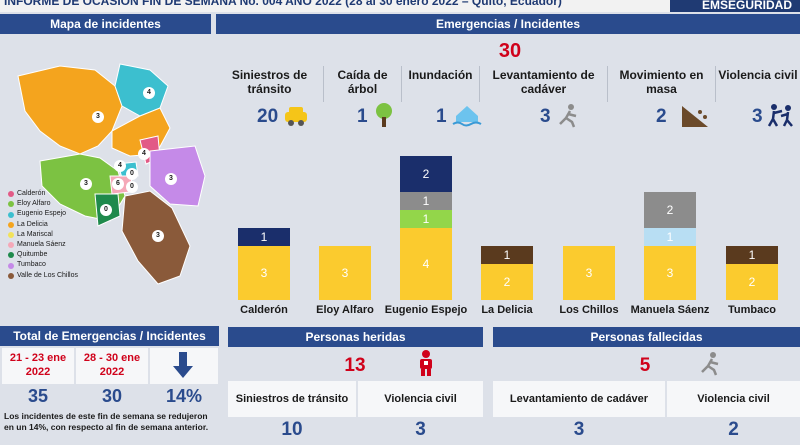  Describe the element at coordinates (292, 429) in the screenshot. I see `heridas-item-value: 10` at that location.